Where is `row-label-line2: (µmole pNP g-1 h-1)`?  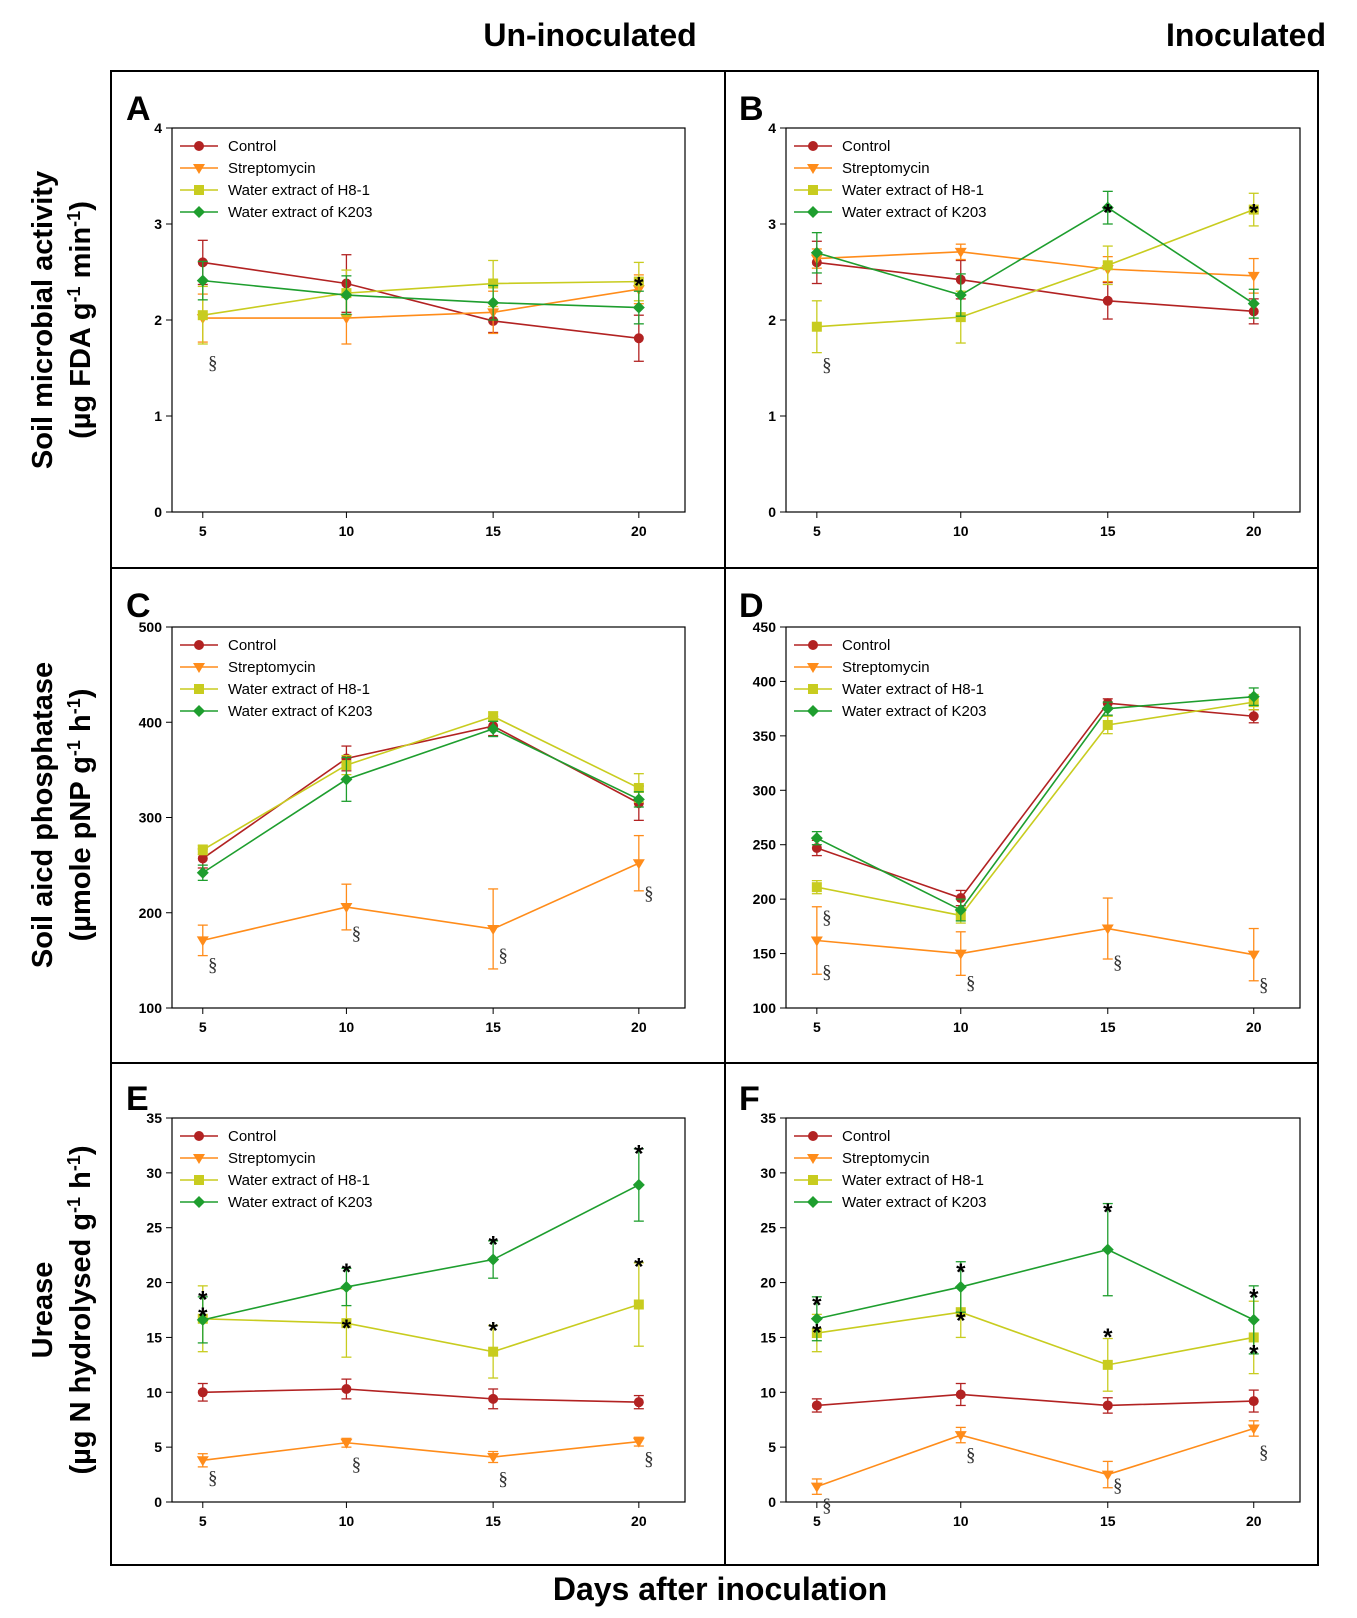
row-label-line2: (µmole pNP g-1 h-1) is located at coordinates (80, 815).